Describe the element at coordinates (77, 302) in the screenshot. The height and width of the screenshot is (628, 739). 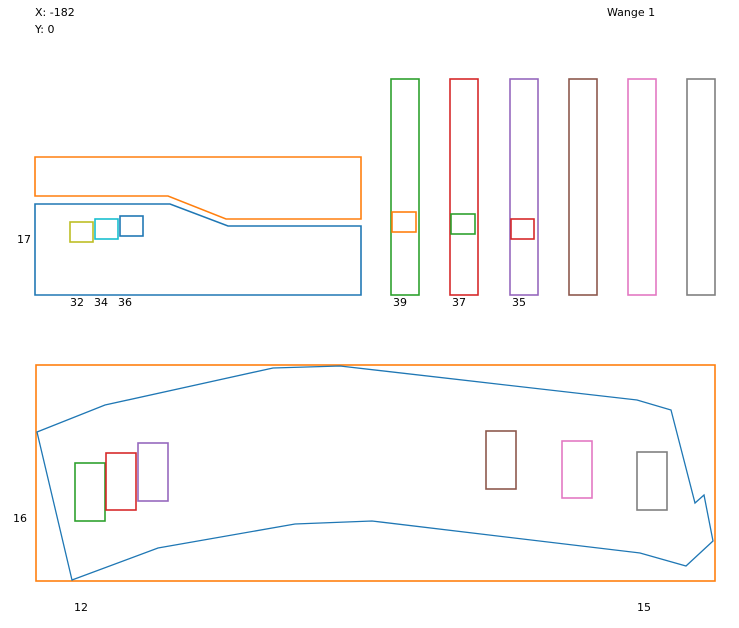
I see `small-box-label-32: 32` at that location.